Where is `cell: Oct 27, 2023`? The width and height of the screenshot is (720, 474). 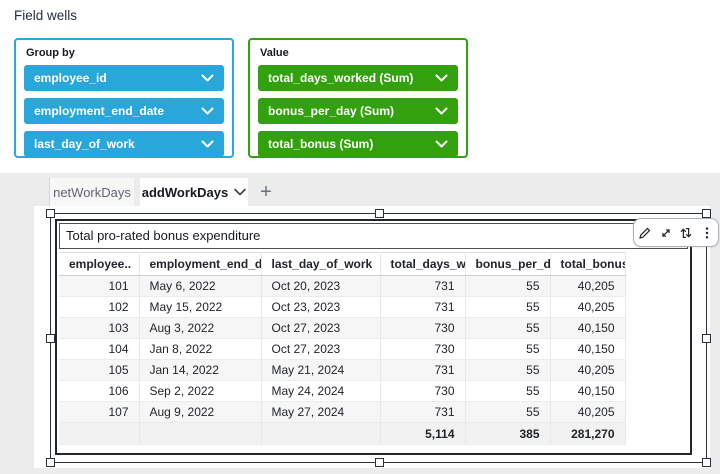
cell: Oct 27, 2023 is located at coordinates (321, 349).